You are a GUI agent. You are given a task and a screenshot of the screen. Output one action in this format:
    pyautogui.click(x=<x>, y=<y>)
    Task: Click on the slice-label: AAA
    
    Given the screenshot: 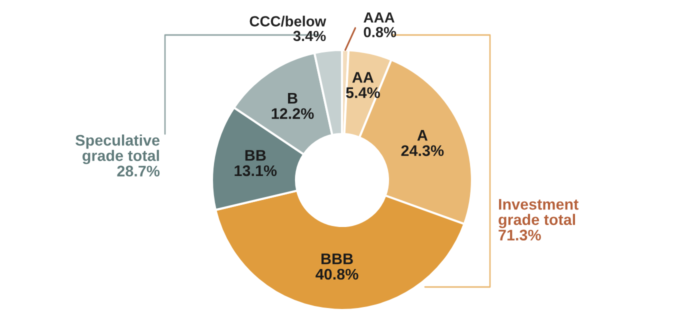 What is the action you would take?
    pyautogui.click(x=379, y=17)
    